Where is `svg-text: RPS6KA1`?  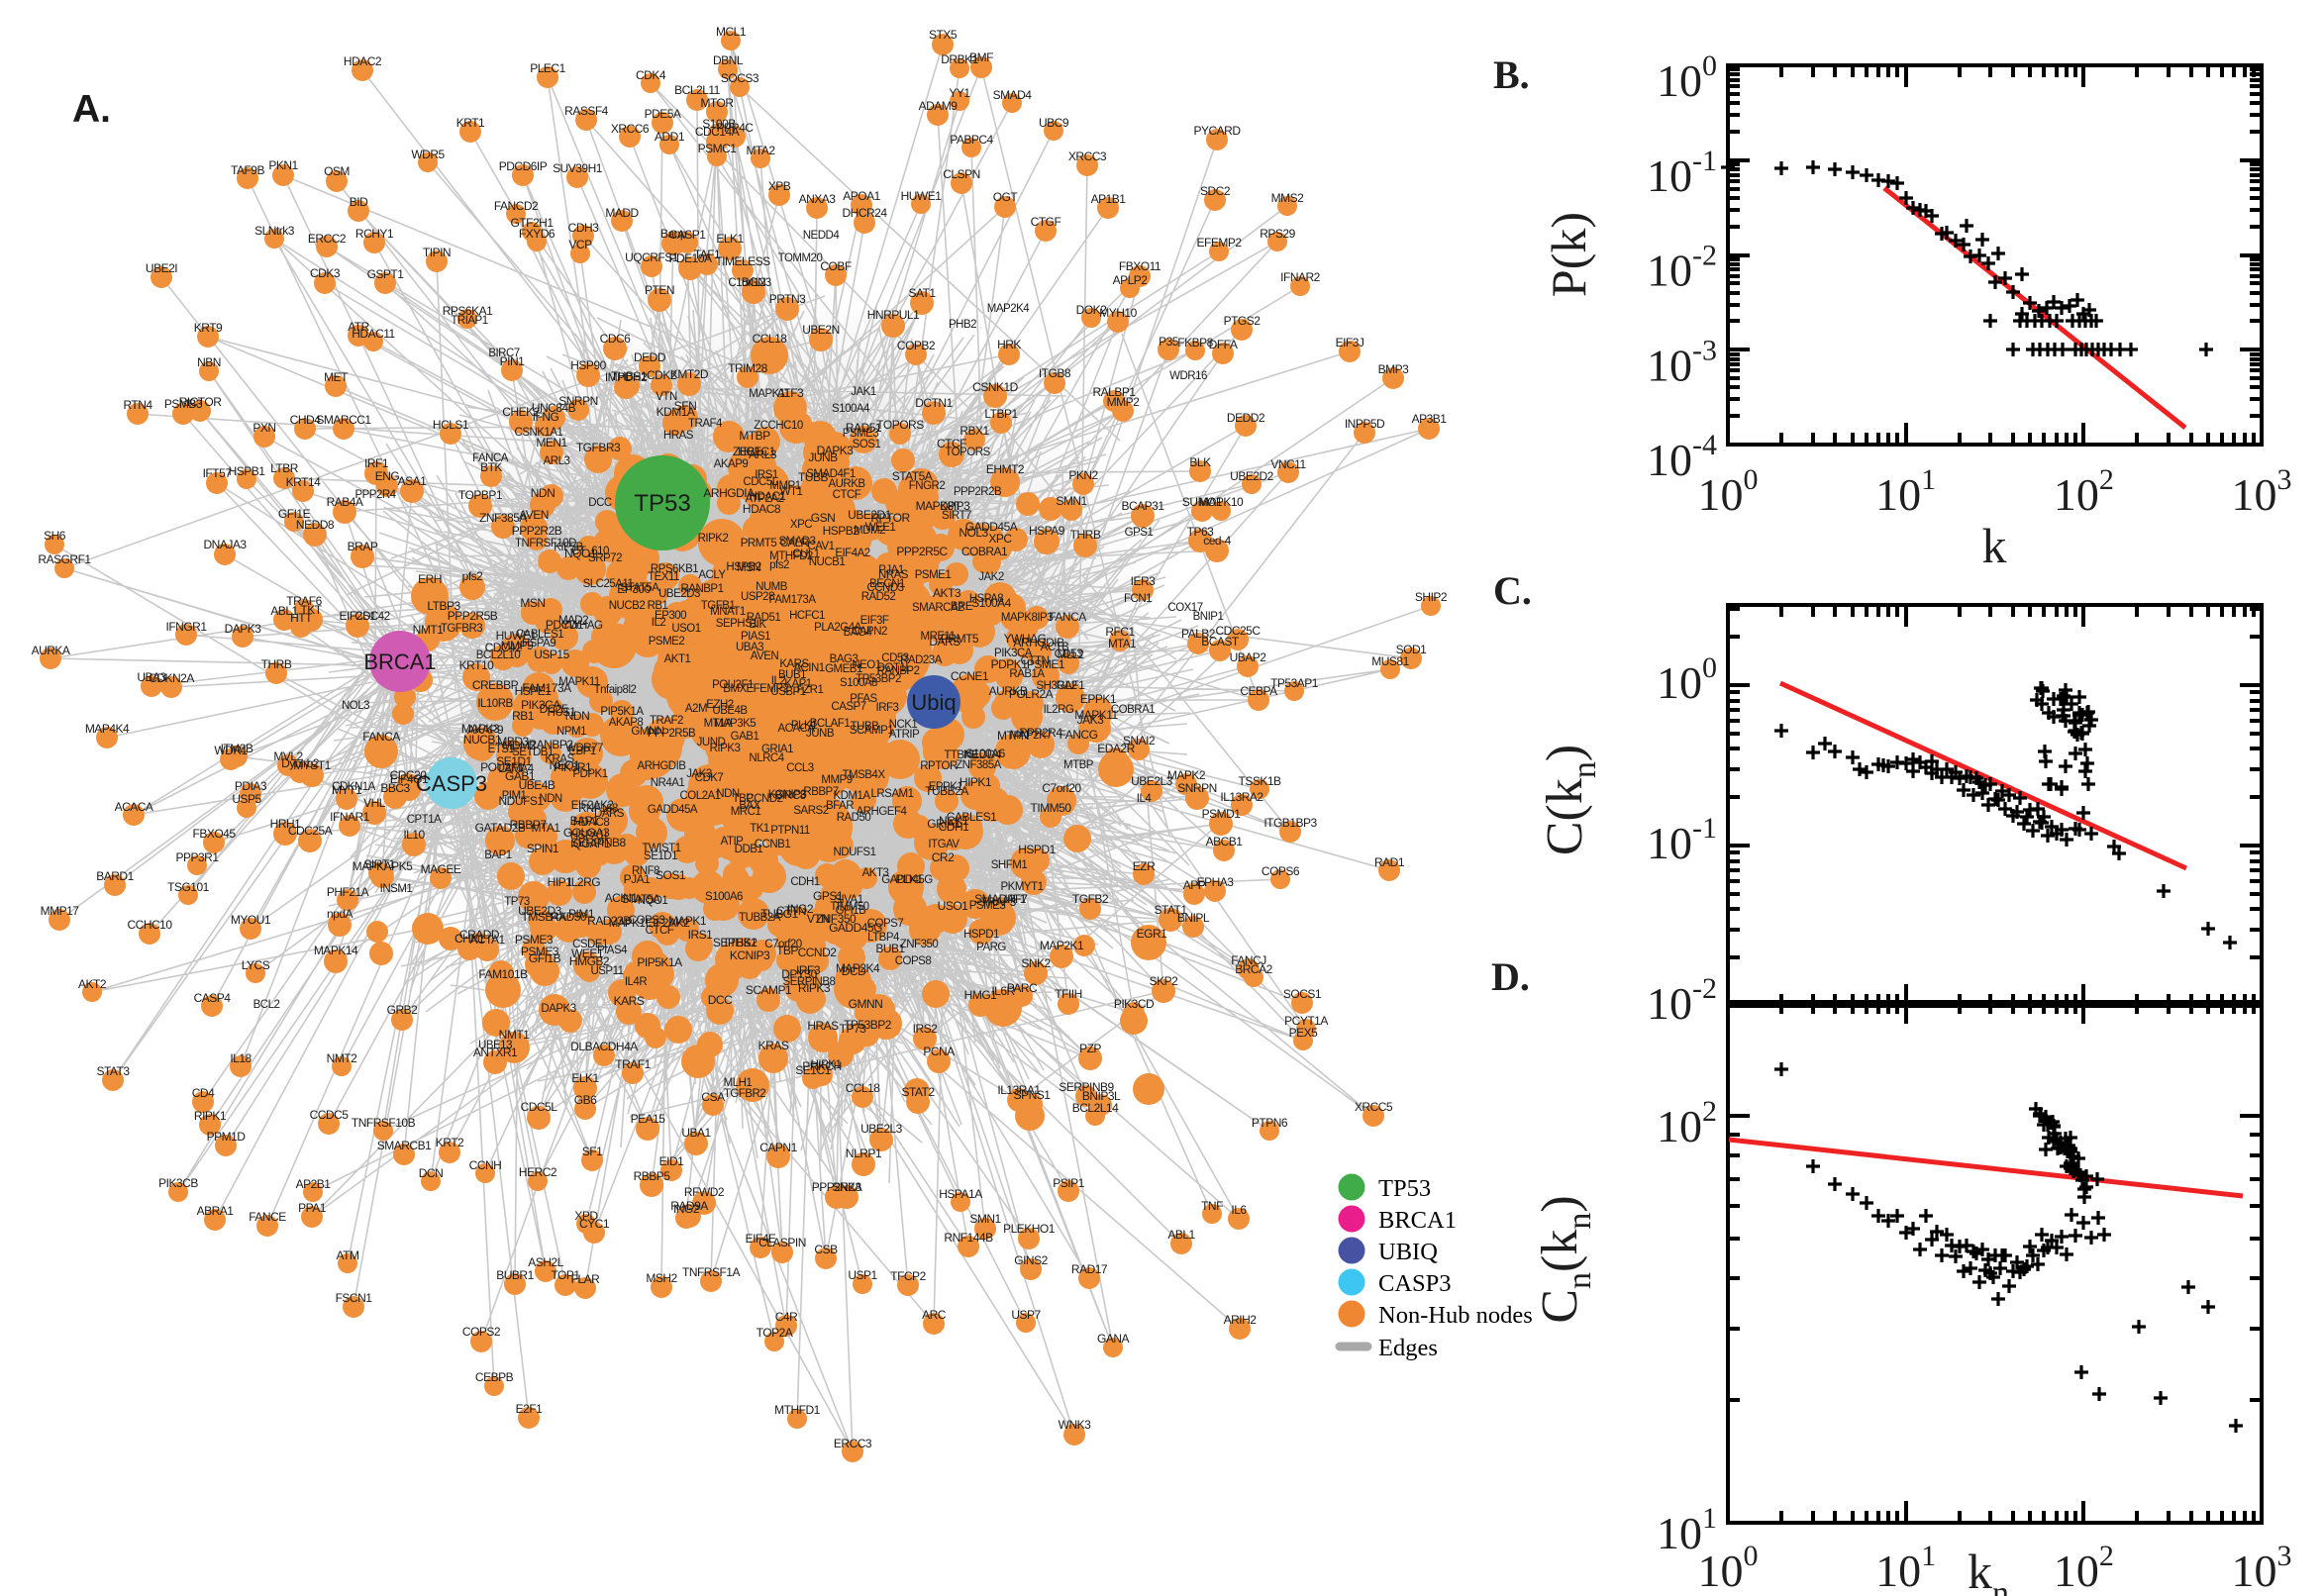 svg-text: RPS6KA1 is located at coordinates (468, 311).